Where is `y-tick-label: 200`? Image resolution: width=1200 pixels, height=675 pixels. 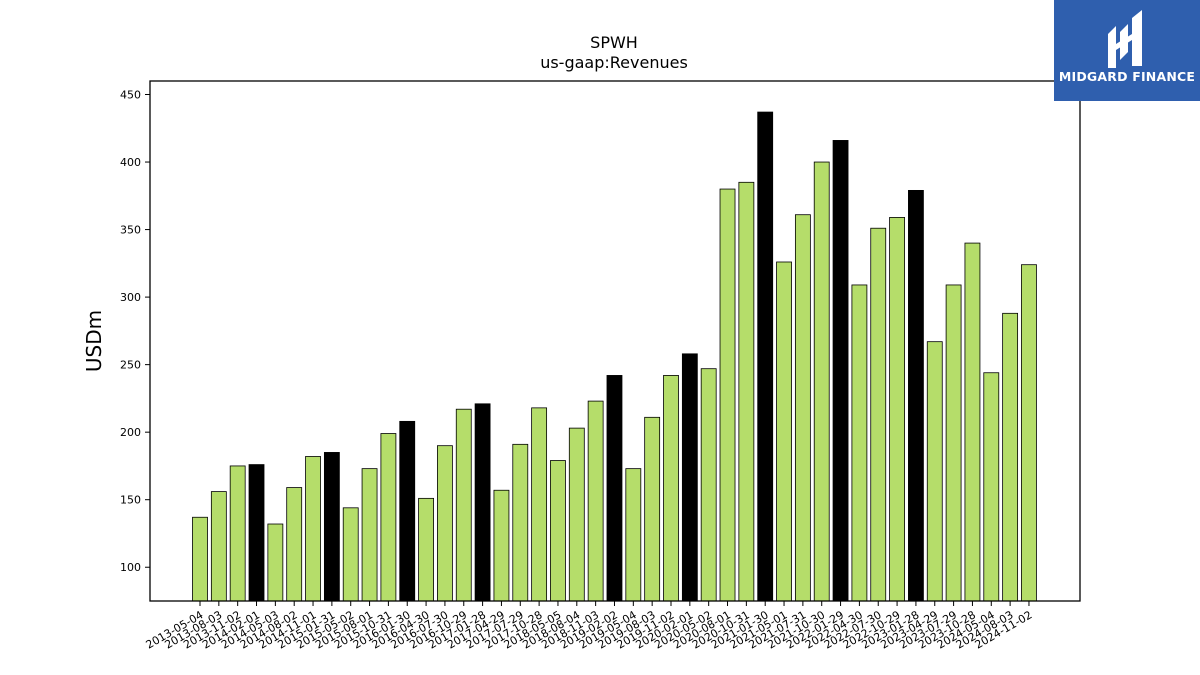
y-tick-label: 200 is located at coordinates (130, 432).